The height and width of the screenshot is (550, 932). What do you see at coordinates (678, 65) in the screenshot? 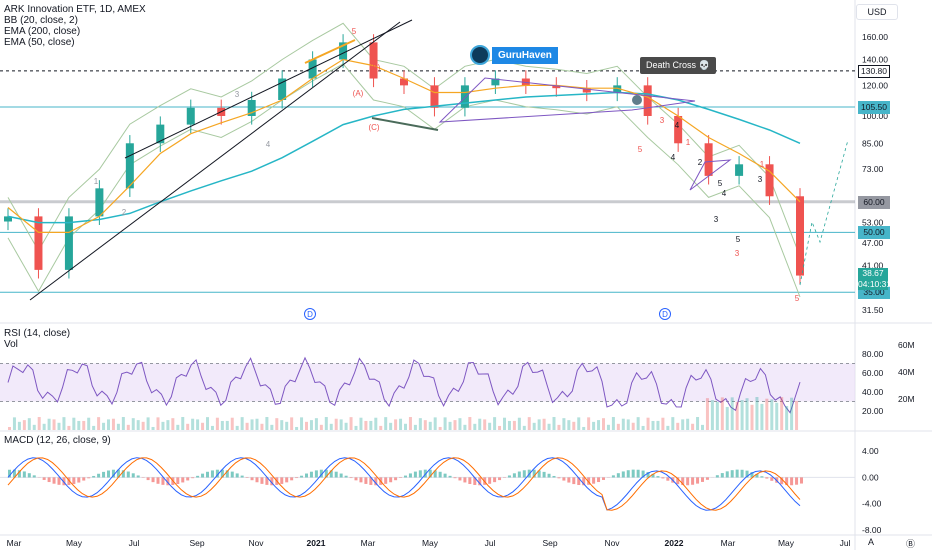
I see `death-cross-callout: Death Cross 💀` at bounding box center [678, 65].